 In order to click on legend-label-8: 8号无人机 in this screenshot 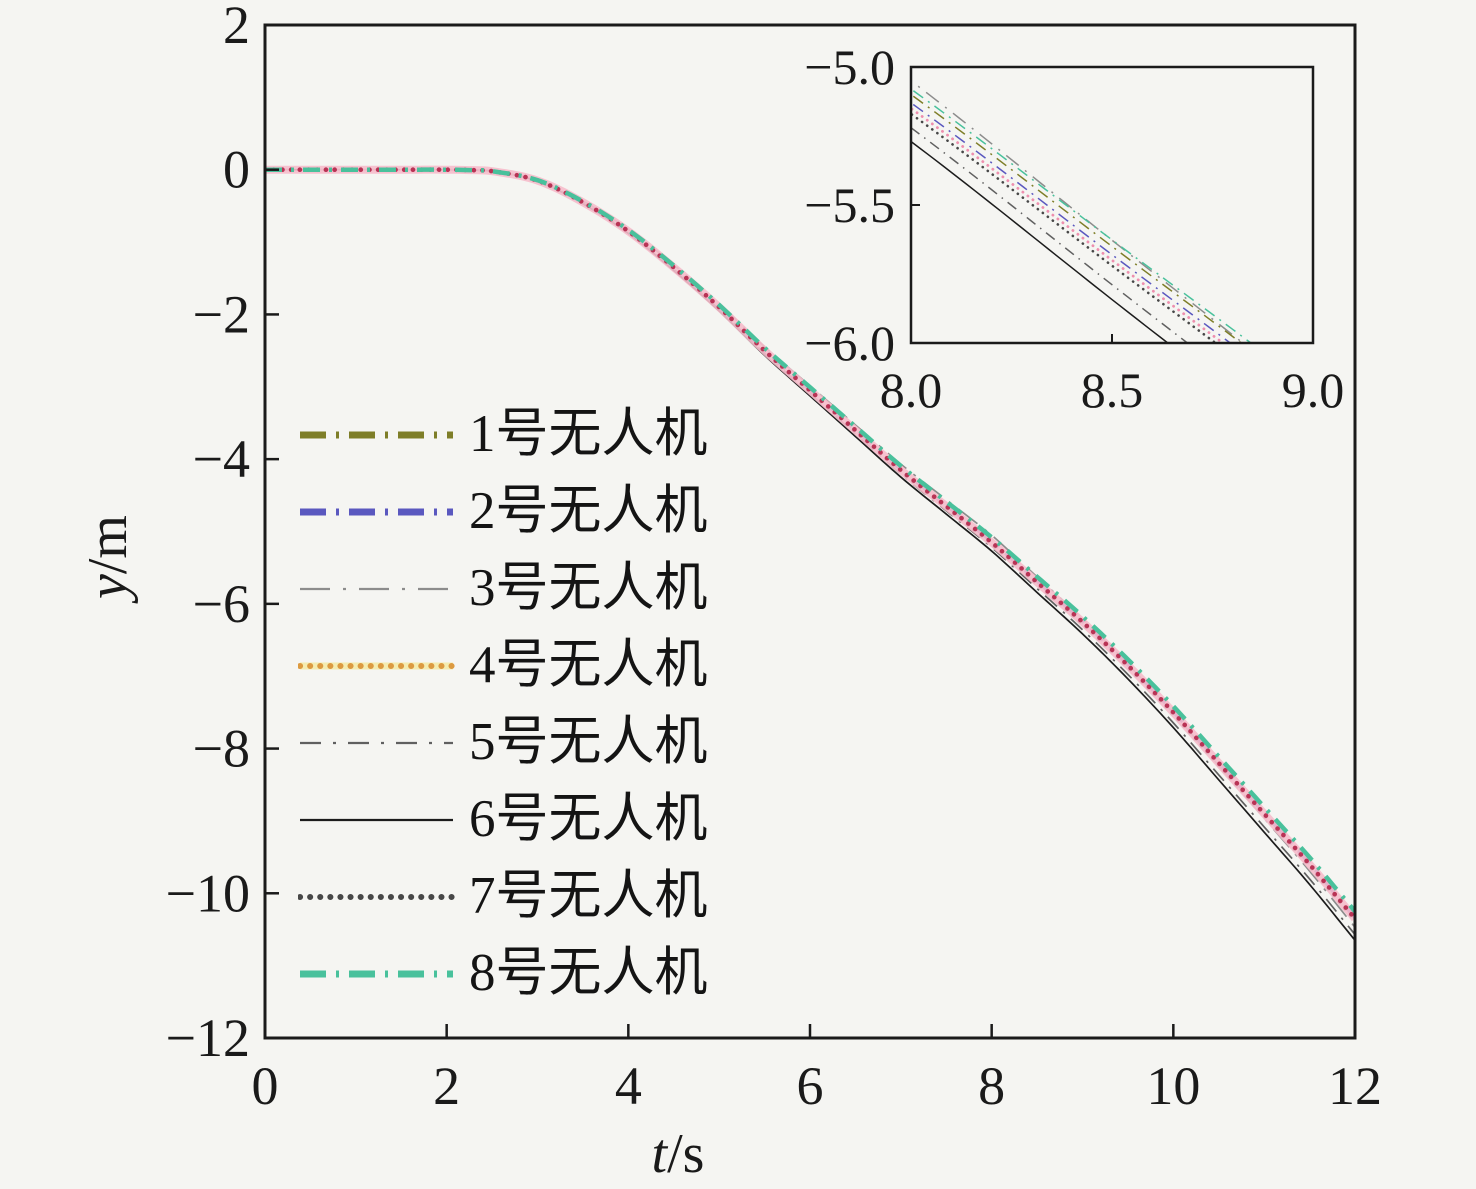, I will do `click(588, 973)`.